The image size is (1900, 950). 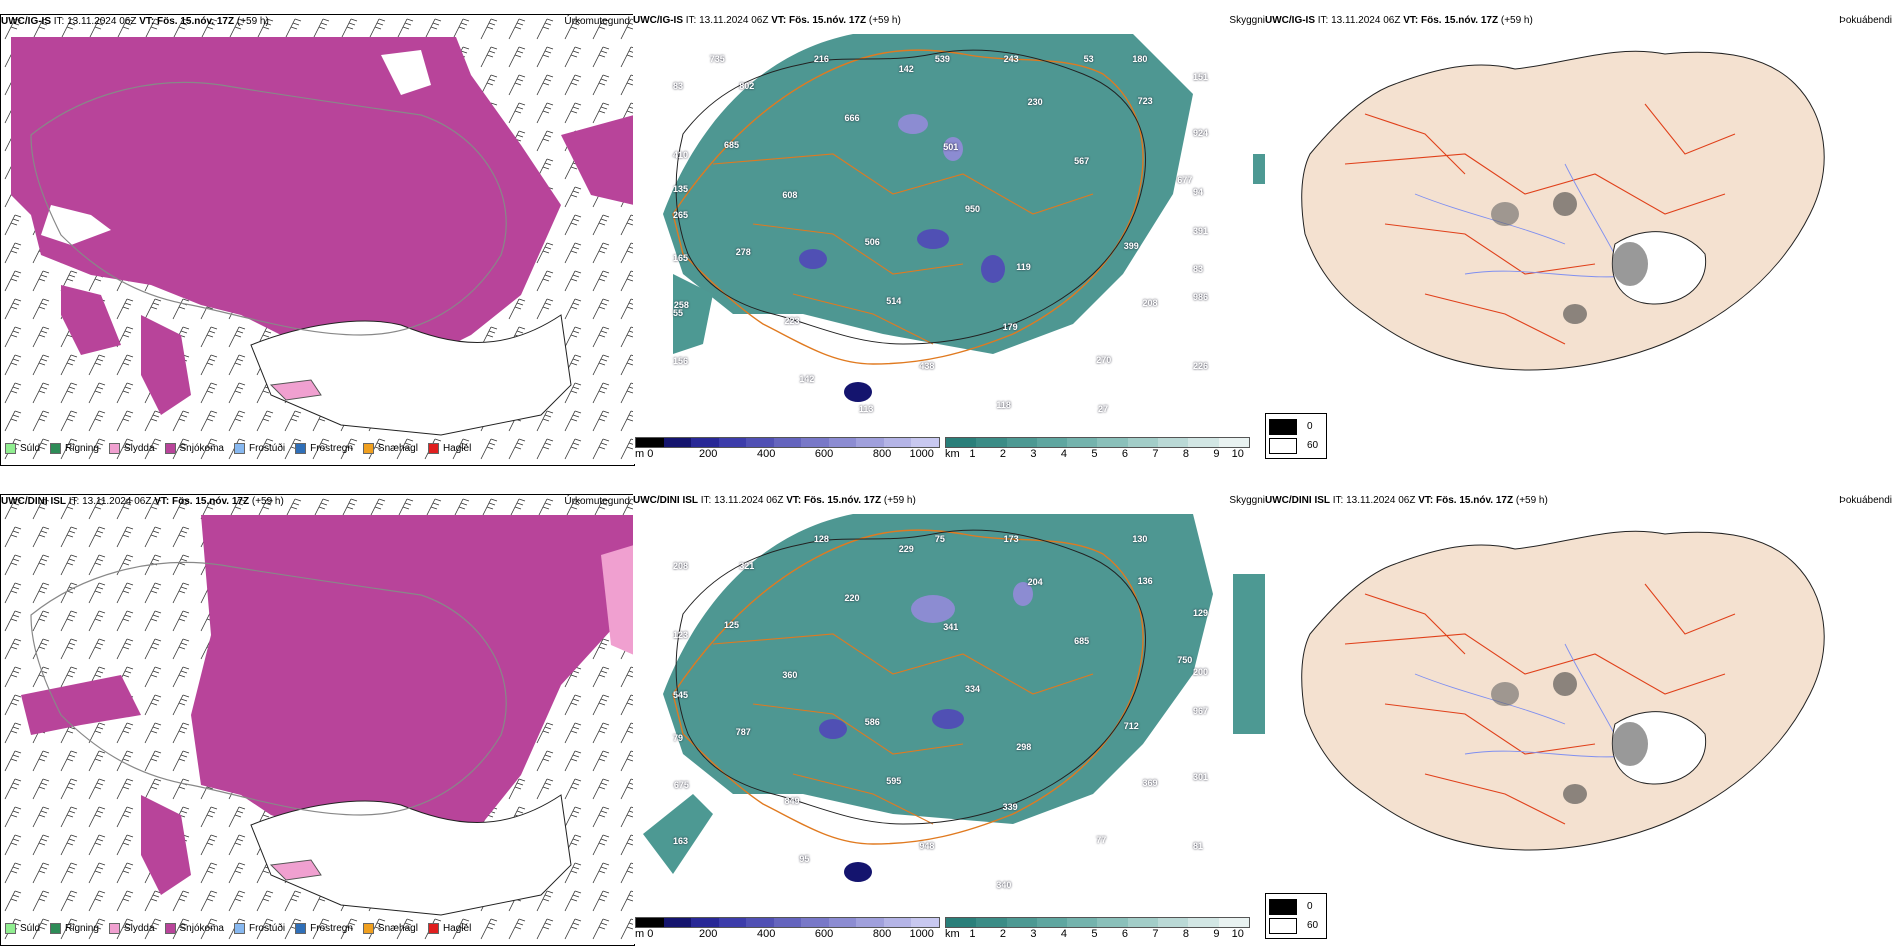 I want to click on cloud-base-label: 340, so click(x=1004, y=884).